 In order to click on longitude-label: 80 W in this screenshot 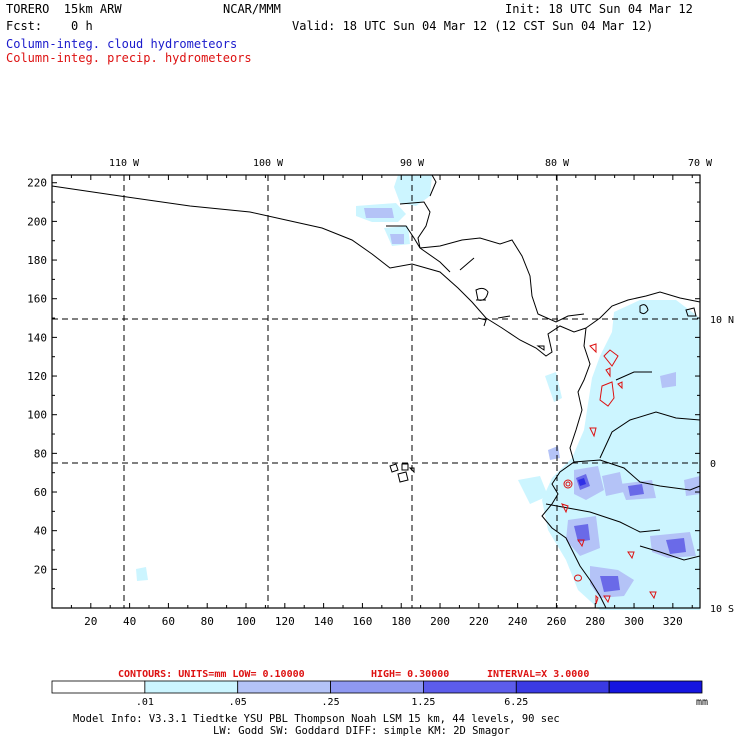, I will do `click(557, 163)`.